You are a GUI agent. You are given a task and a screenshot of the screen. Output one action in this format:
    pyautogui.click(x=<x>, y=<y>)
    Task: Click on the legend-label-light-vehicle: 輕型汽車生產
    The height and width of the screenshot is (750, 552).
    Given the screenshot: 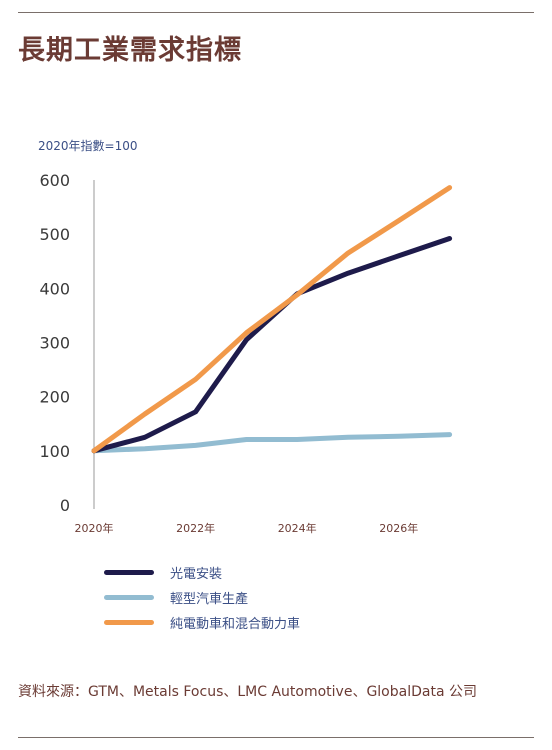 What is the action you would take?
    pyautogui.click(x=209, y=599)
    